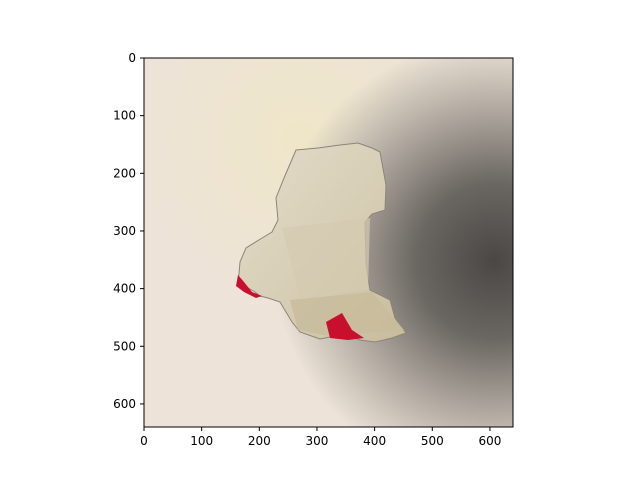  What do you see at coordinates (432, 441) in the screenshot?
I see `x-tick-label: 500` at bounding box center [432, 441].